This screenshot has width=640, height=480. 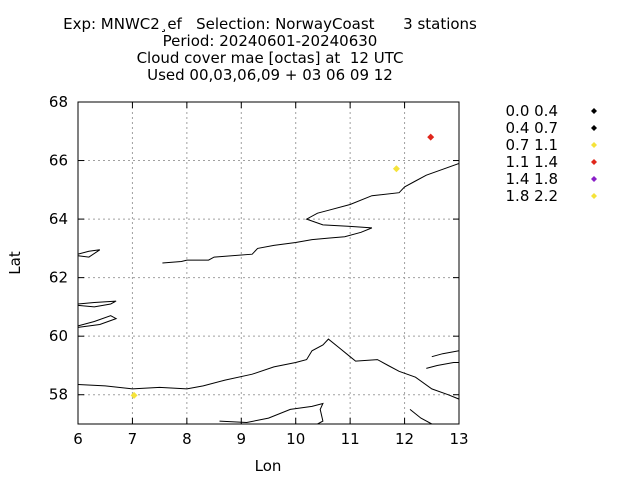 I want to click on title-line: Period: 20240601-20240630, so click(x=270, y=41).